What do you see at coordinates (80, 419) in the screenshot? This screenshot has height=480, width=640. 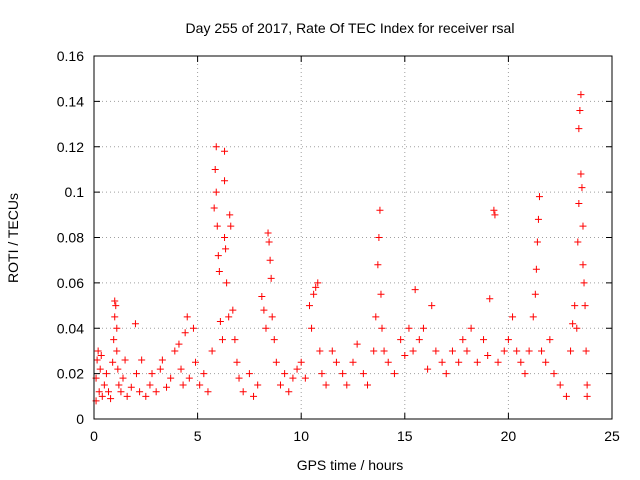 I see `y-tick-label: 0` at bounding box center [80, 419].